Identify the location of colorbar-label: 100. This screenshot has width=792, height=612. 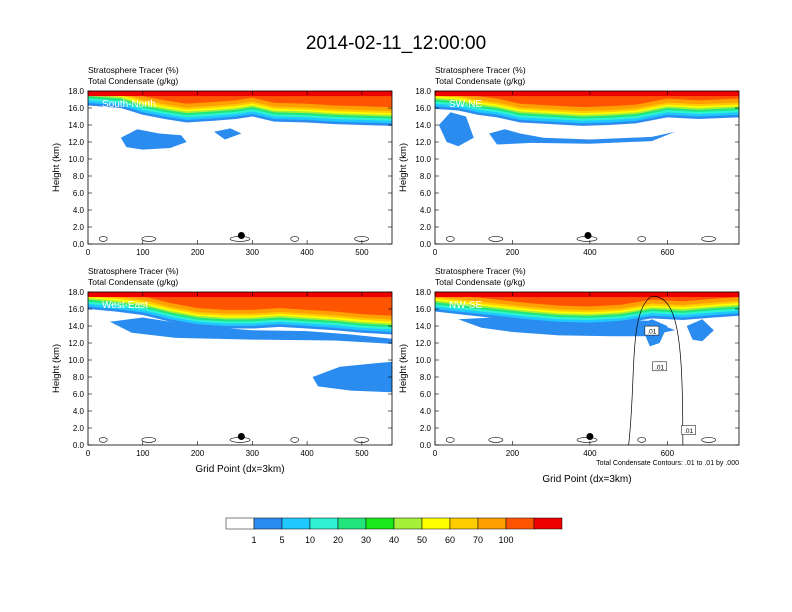
(505, 540).